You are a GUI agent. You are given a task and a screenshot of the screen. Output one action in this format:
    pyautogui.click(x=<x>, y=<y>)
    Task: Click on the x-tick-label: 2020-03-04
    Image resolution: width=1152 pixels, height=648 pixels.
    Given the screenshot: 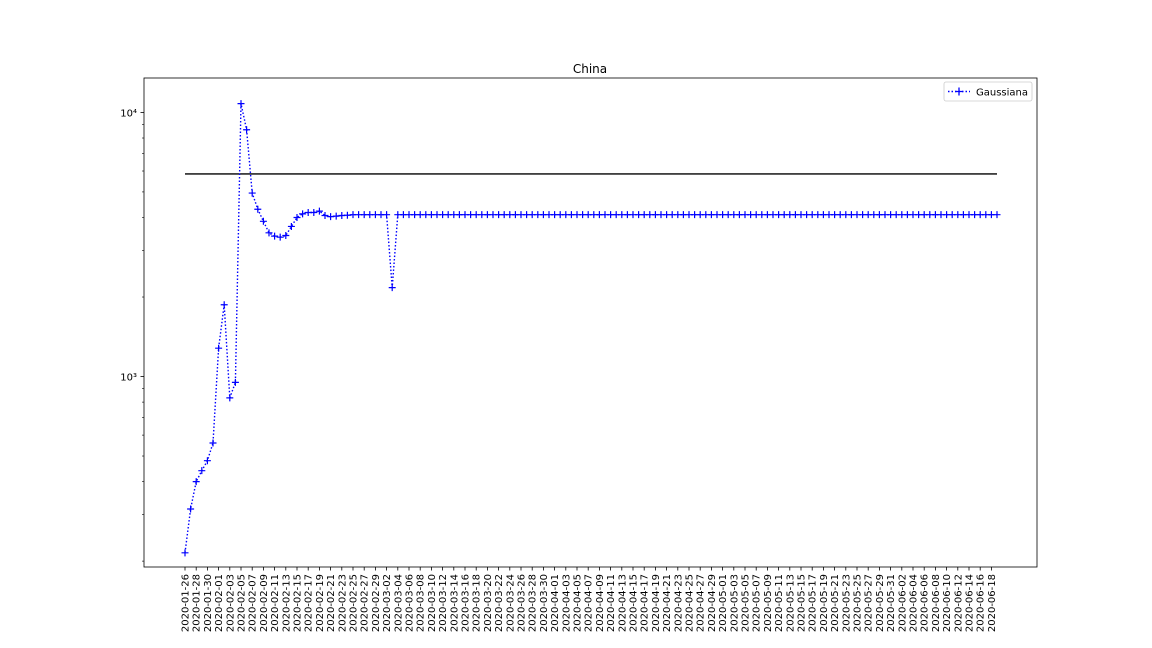 What is the action you would take?
    pyautogui.click(x=398, y=603)
    